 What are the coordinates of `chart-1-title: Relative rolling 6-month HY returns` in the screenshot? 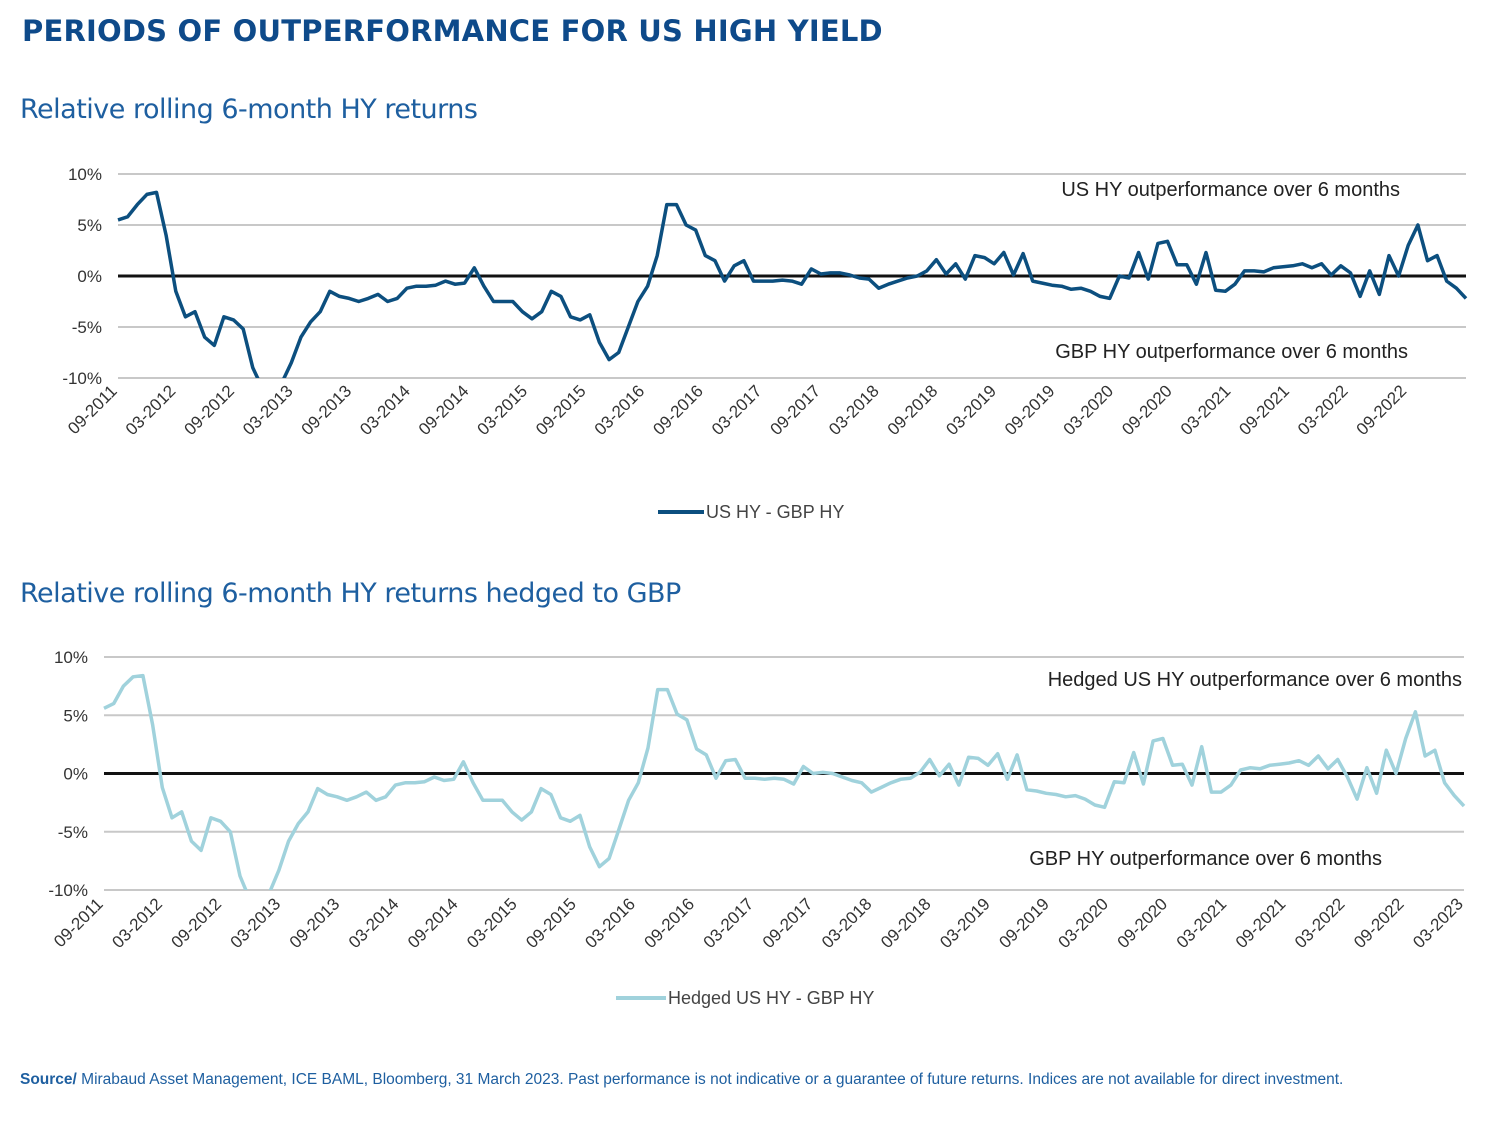 It's located at (249, 109).